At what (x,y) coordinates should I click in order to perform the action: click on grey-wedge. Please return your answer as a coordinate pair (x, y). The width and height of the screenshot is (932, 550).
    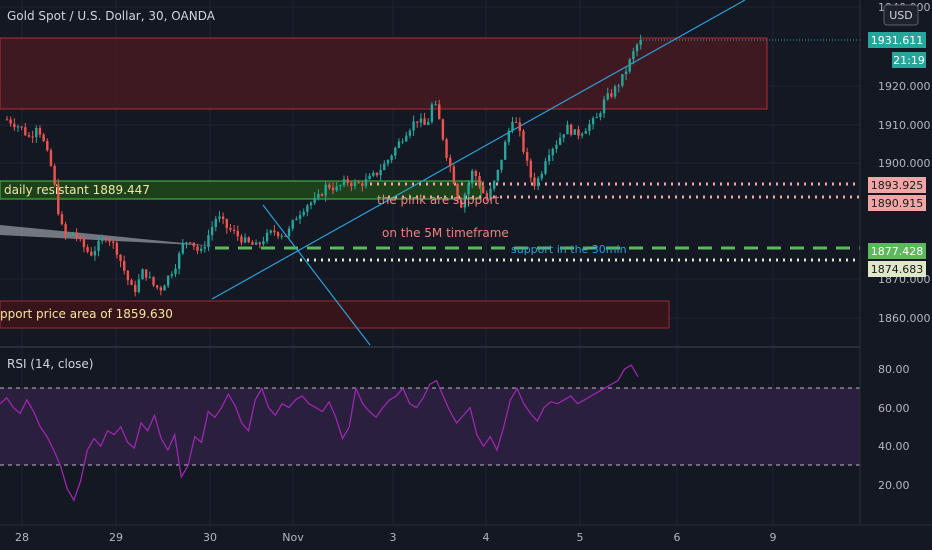
    Looking at the image, I should click on (107, 235).